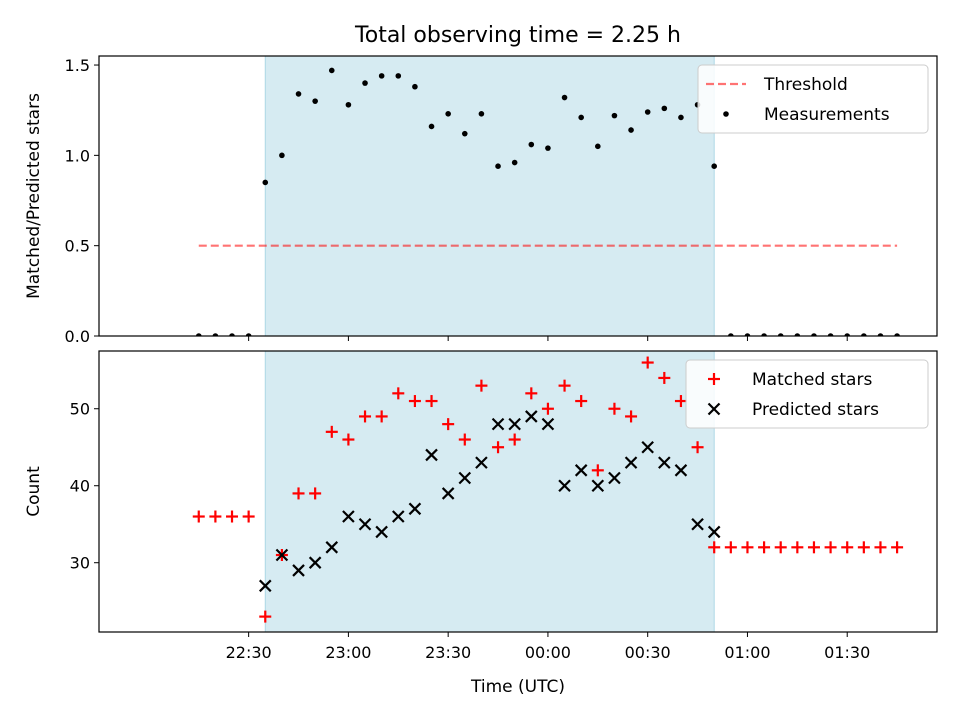 The width and height of the screenshot is (960, 720). Describe the element at coordinates (80, 563) in the screenshot. I see `y-tick-label: 30` at that location.